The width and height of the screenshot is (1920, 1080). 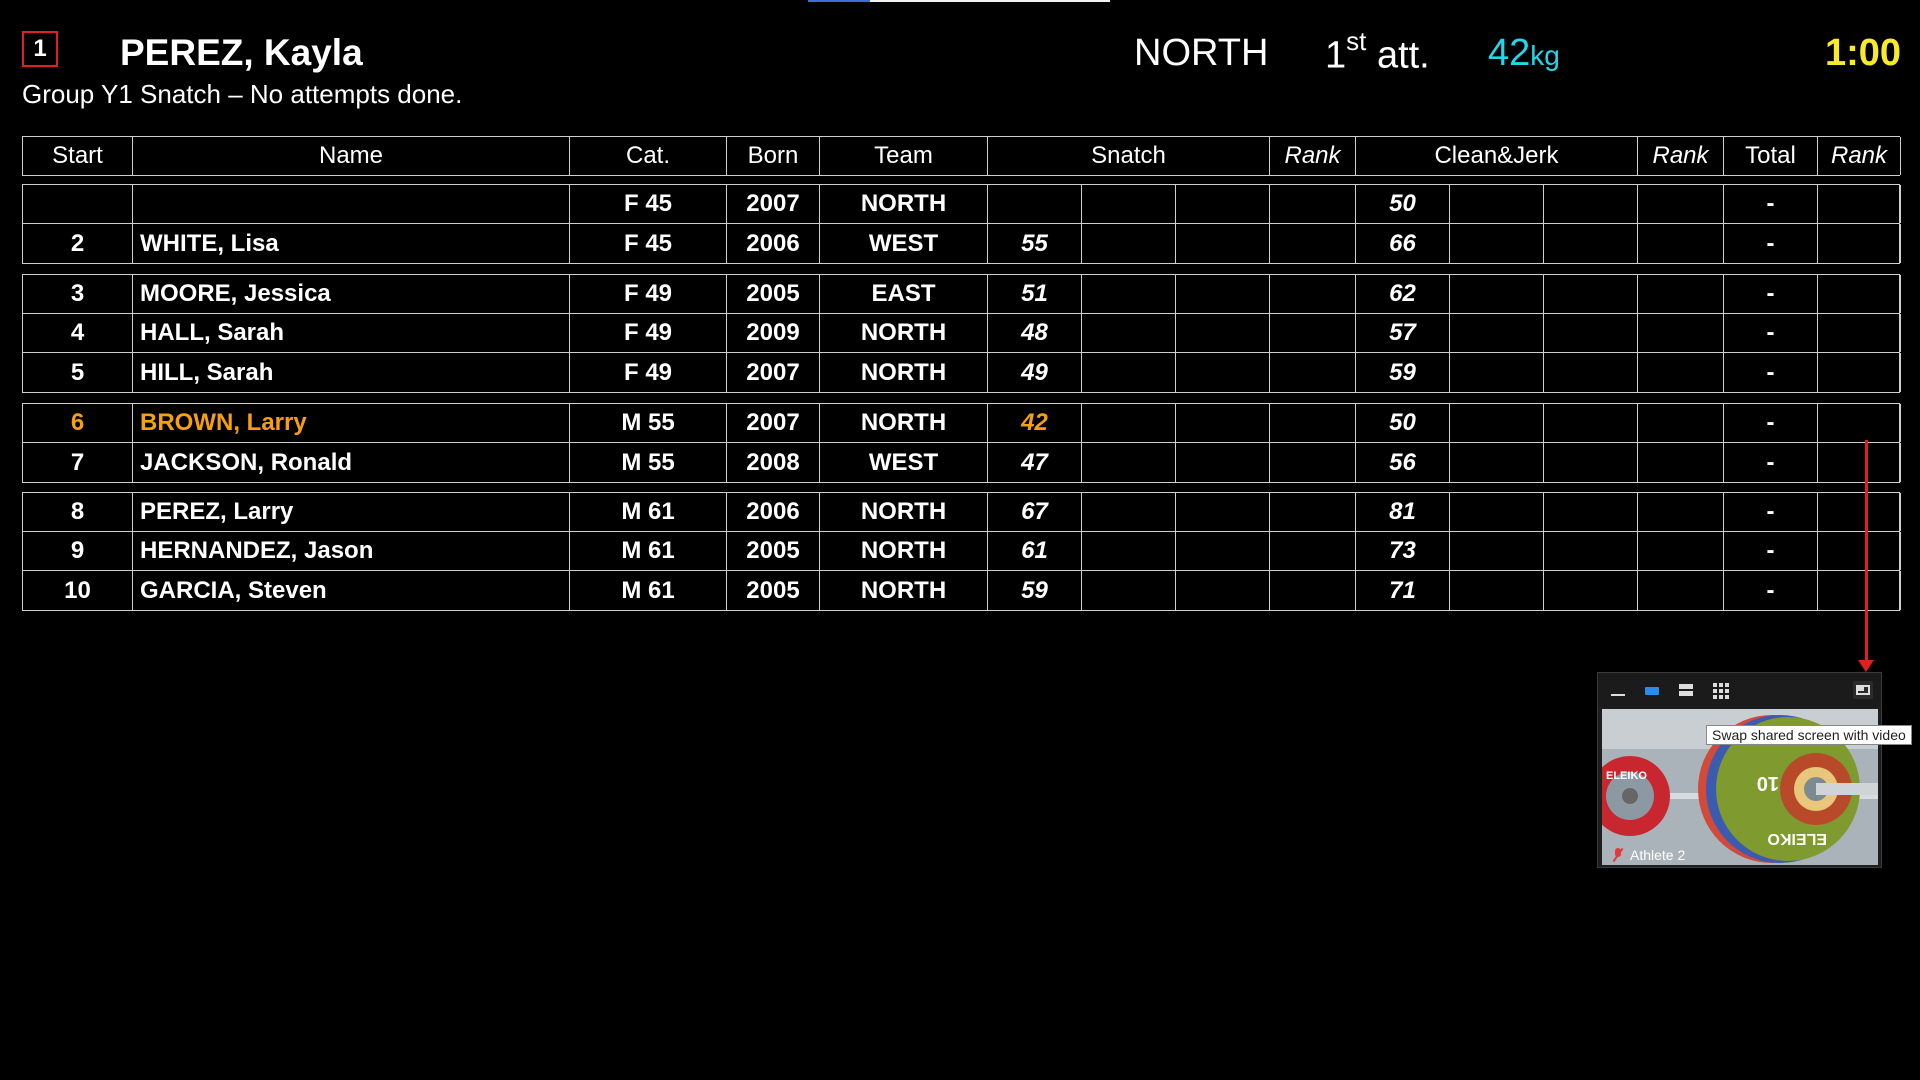 What do you see at coordinates (962, 372) in the screenshot?
I see `athlete-row: 5 HILL, Sarah F 49 2007 NORTH 49 59 -` at bounding box center [962, 372].